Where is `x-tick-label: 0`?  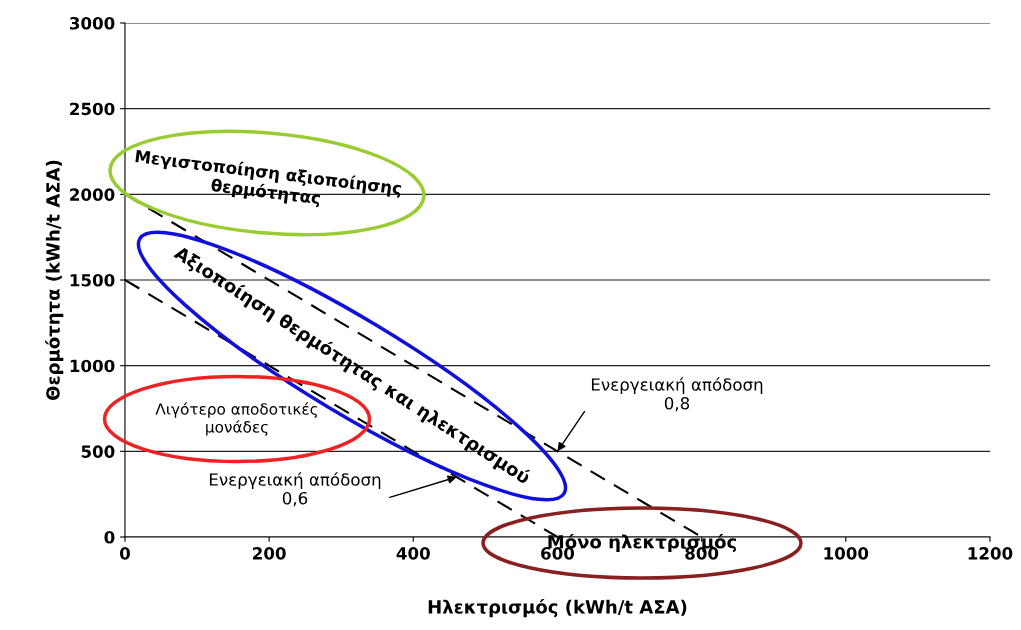 x-tick-label: 0 is located at coordinates (124, 553).